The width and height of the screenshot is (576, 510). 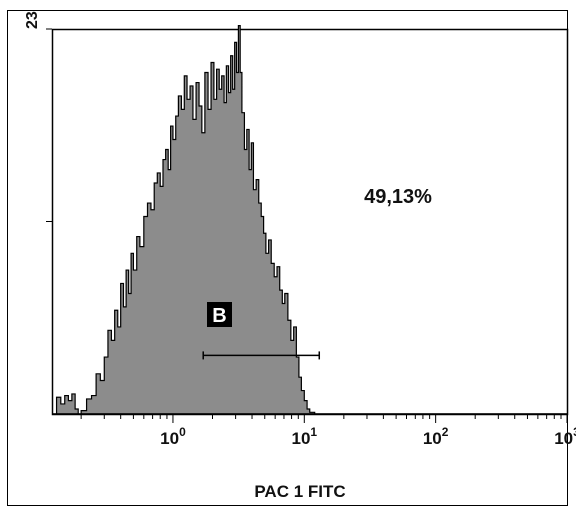 I want to click on x-tick-label: 10¹, so click(x=304, y=436).